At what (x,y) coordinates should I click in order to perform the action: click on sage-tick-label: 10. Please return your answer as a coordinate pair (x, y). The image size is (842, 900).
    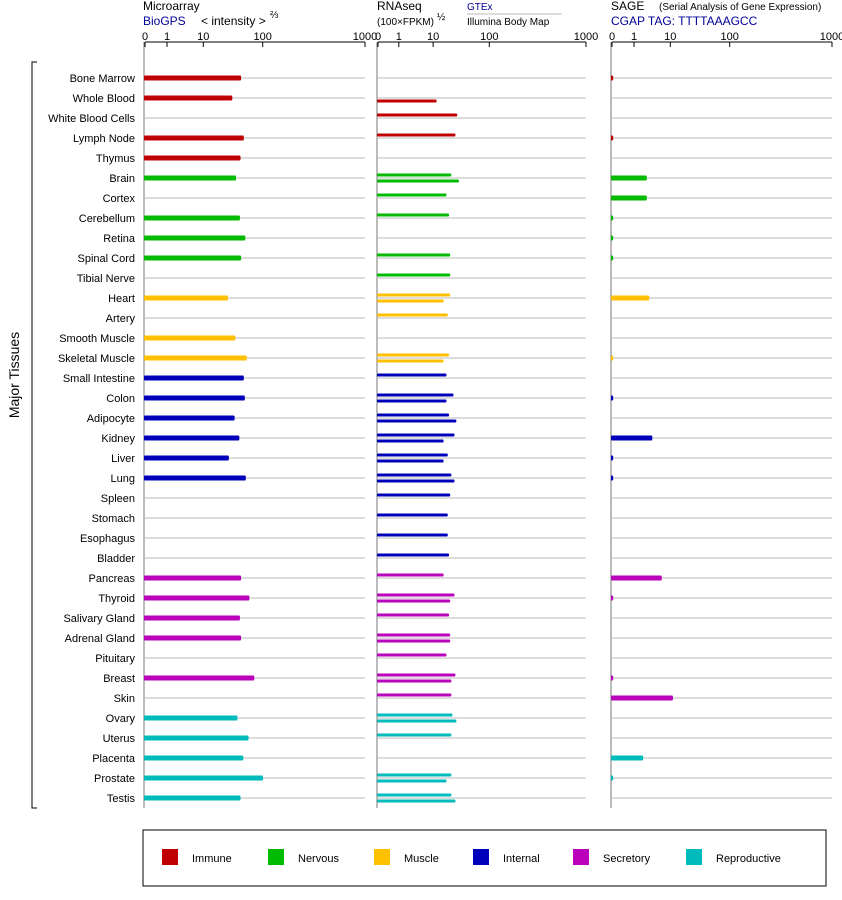
    Looking at the image, I should click on (670, 37).